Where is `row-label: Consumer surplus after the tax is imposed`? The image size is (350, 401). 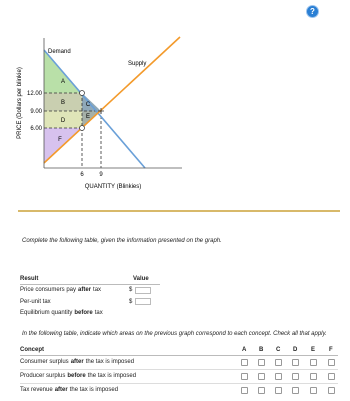
row-label: Consumer surplus after the tax is imposed is located at coordinates (77, 362).